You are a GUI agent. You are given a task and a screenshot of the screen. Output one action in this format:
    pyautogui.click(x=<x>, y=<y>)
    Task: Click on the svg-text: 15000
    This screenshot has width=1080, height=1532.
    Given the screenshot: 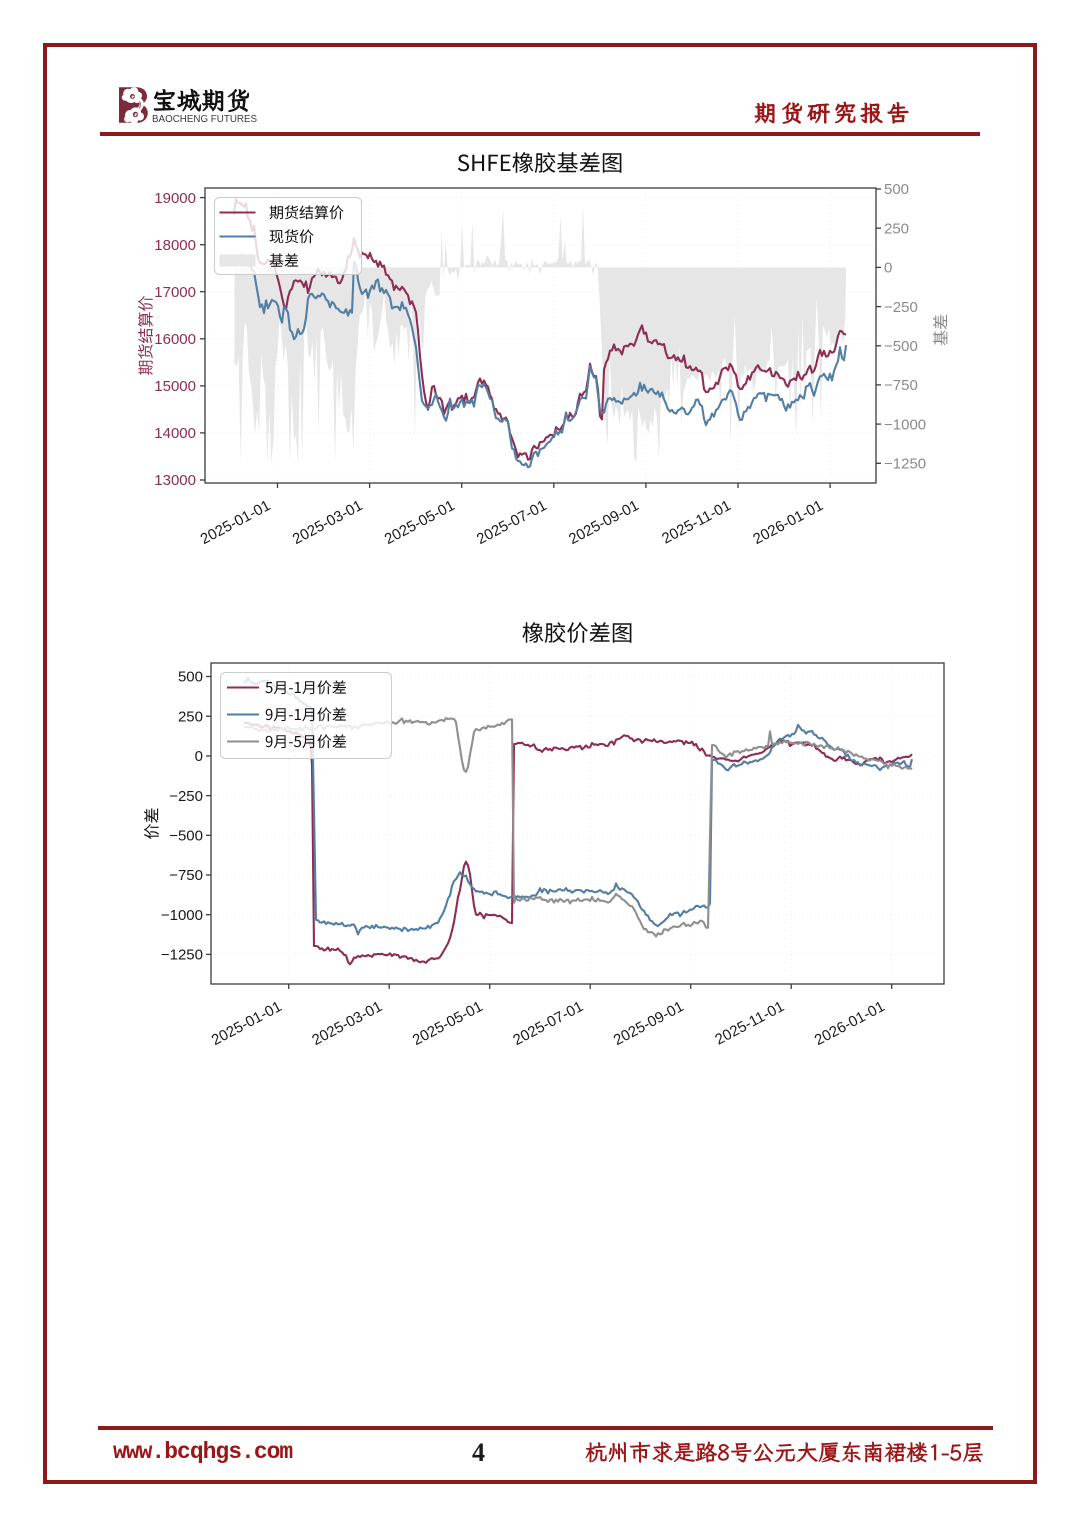 What is the action you would take?
    pyautogui.click(x=175, y=386)
    